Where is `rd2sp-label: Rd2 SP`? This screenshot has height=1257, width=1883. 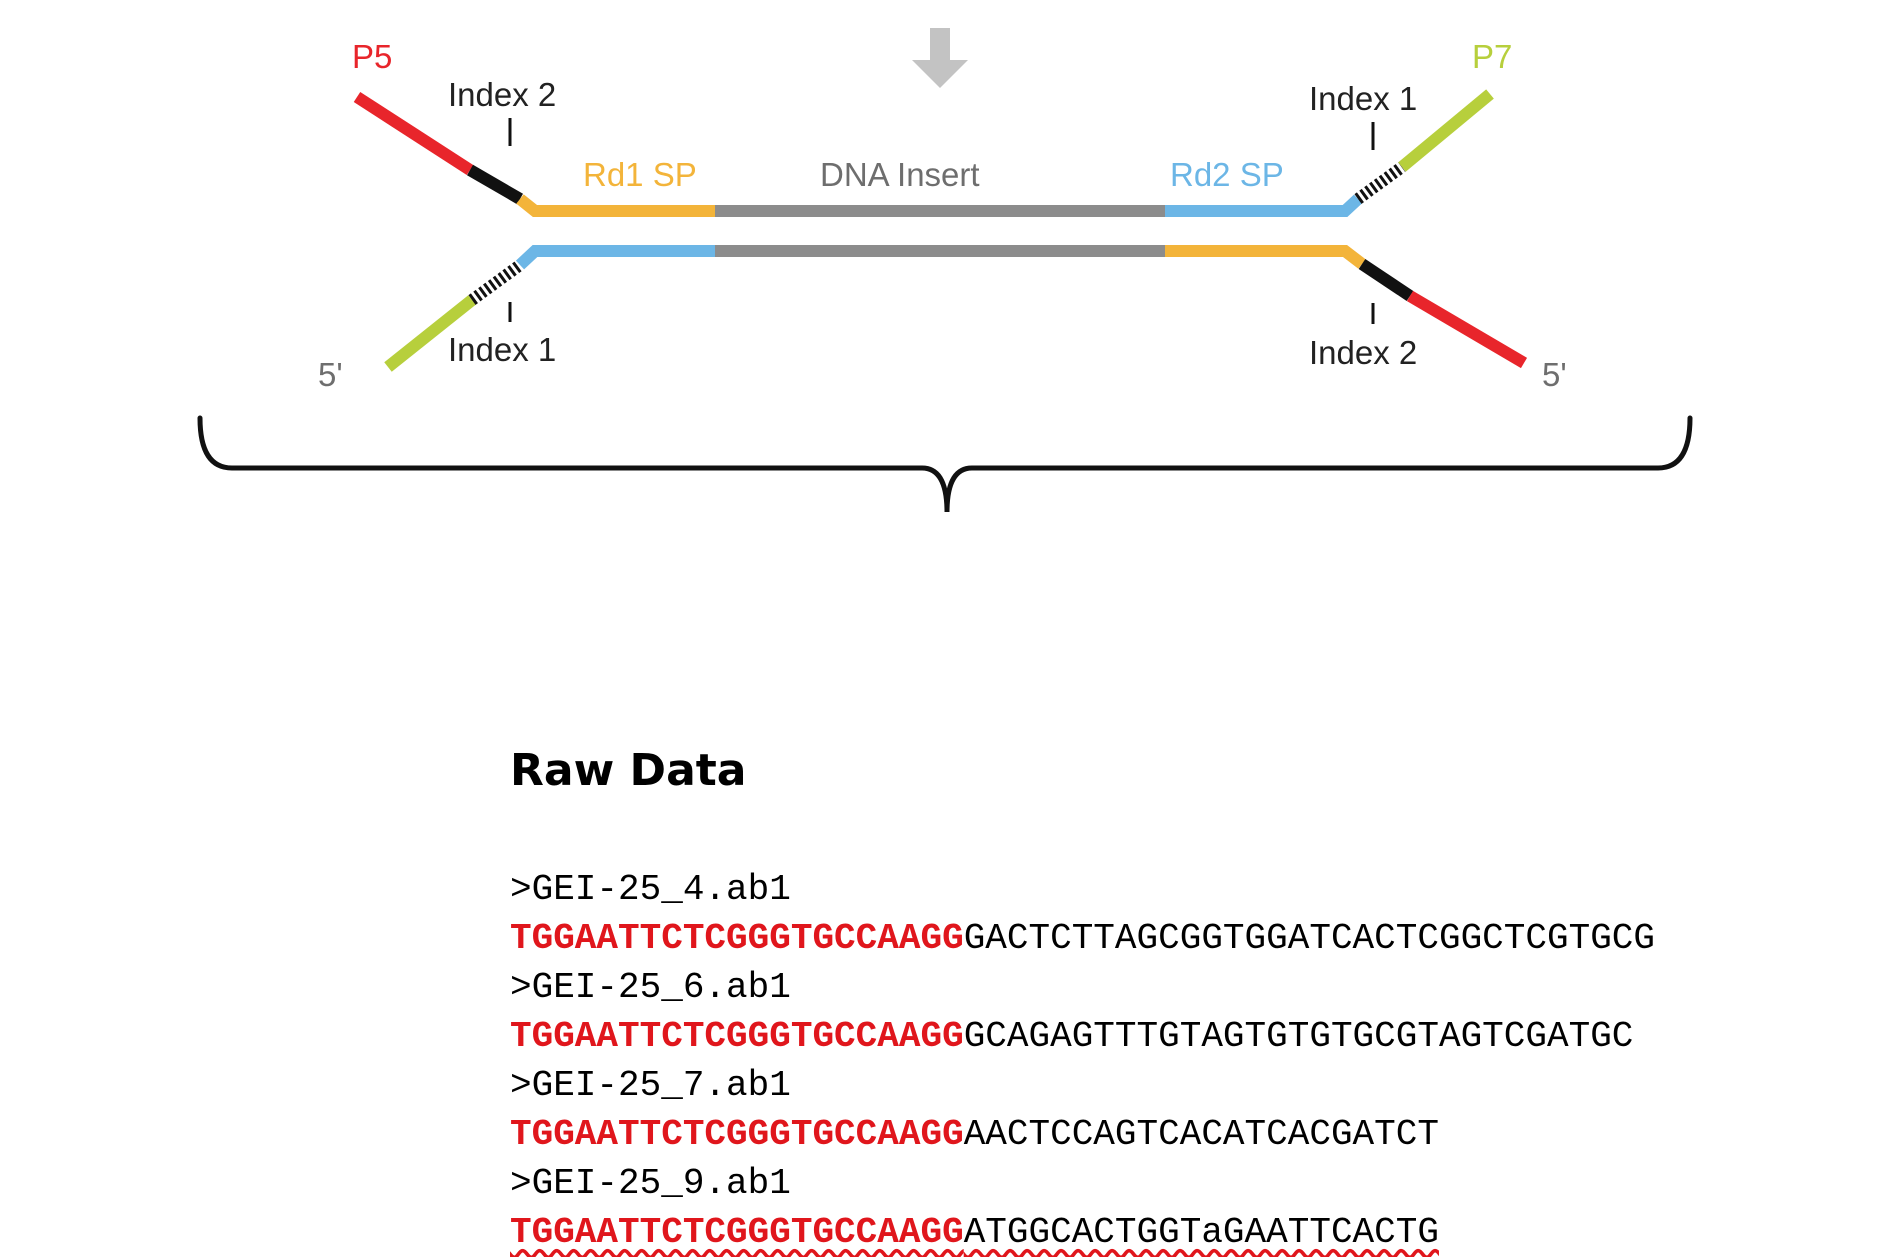 rd2sp-label: Rd2 SP is located at coordinates (1227, 174).